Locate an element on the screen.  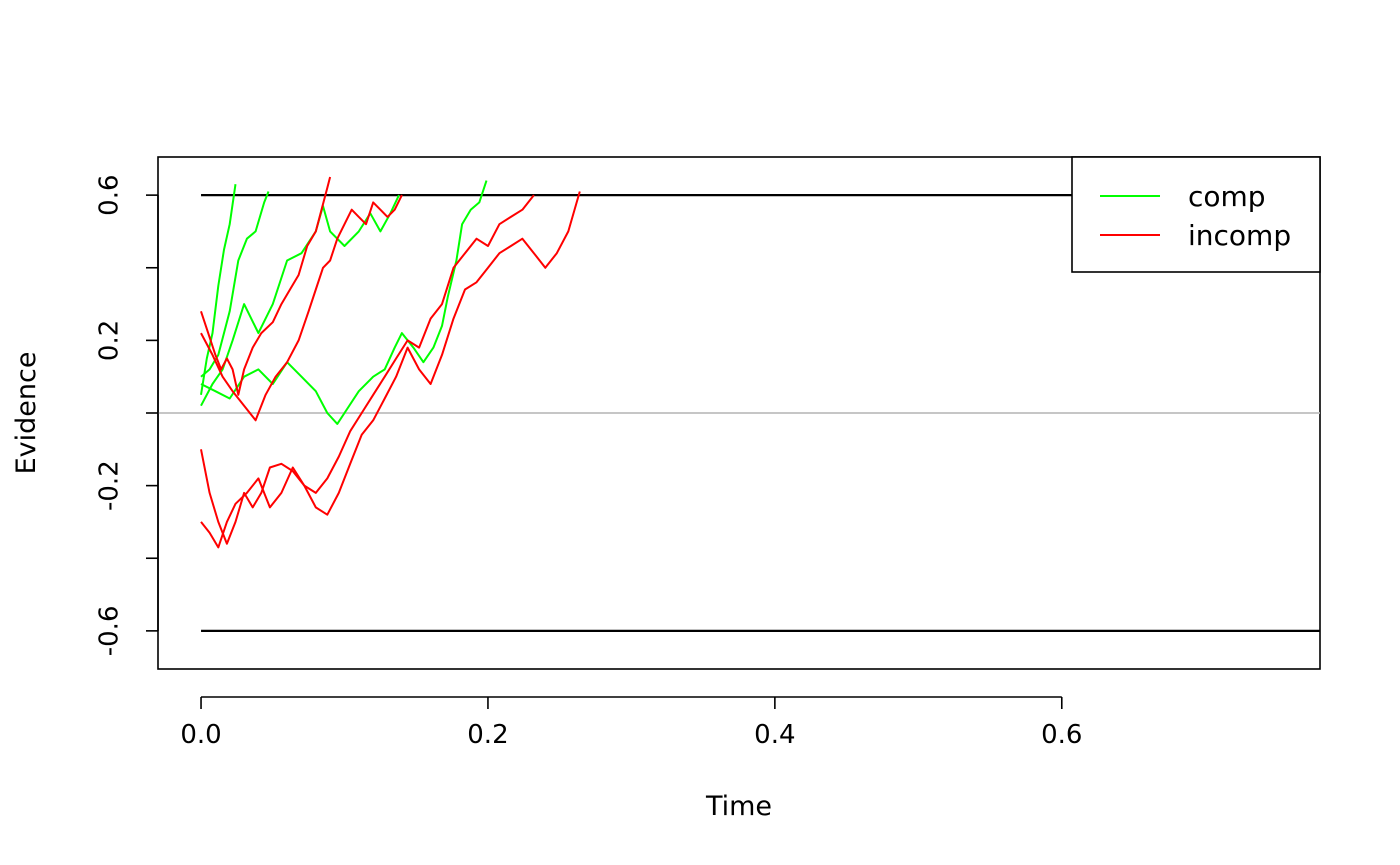
series-group is located at coordinates (390, 362).